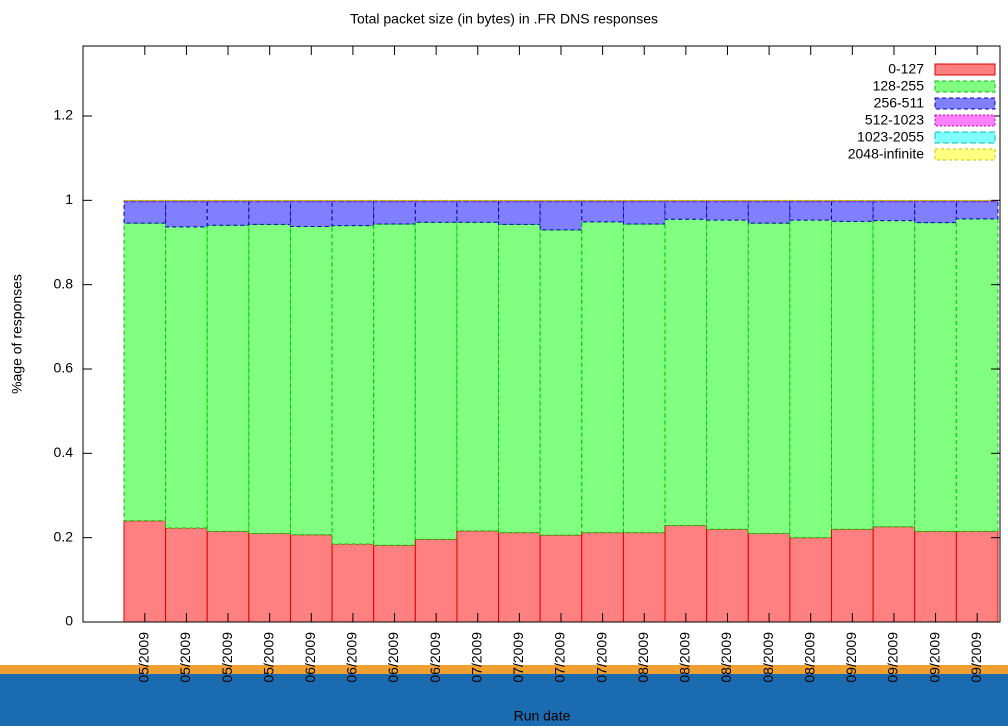 The height and width of the screenshot is (726, 1008). What do you see at coordinates (899, 86) in the screenshot?
I see `legend-label: 128-255` at bounding box center [899, 86].